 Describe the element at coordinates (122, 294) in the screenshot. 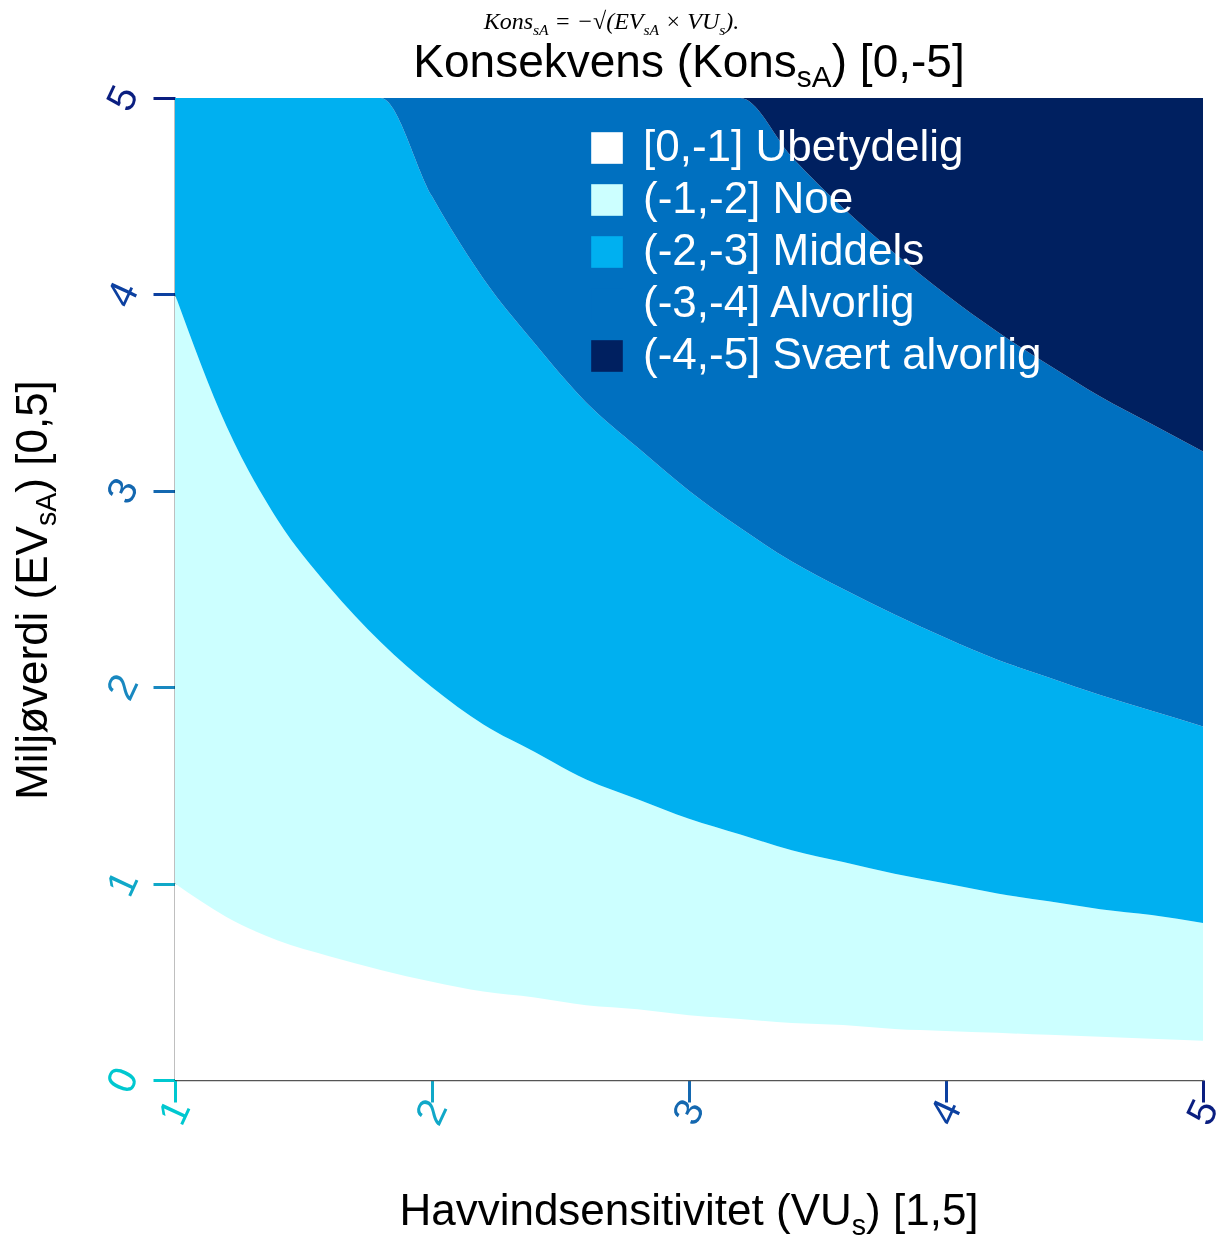

I see `y-tick-label: 4` at that location.